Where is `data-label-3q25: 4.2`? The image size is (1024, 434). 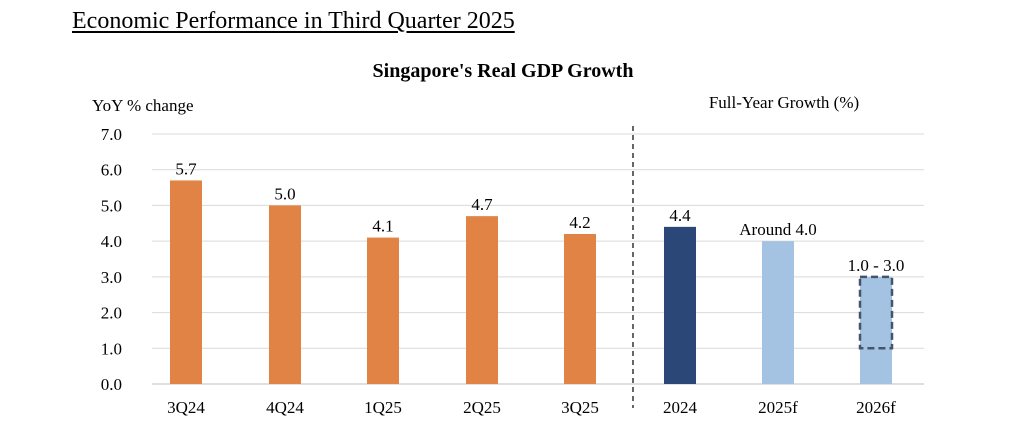
data-label-3q25: 4.2 is located at coordinates (579, 222).